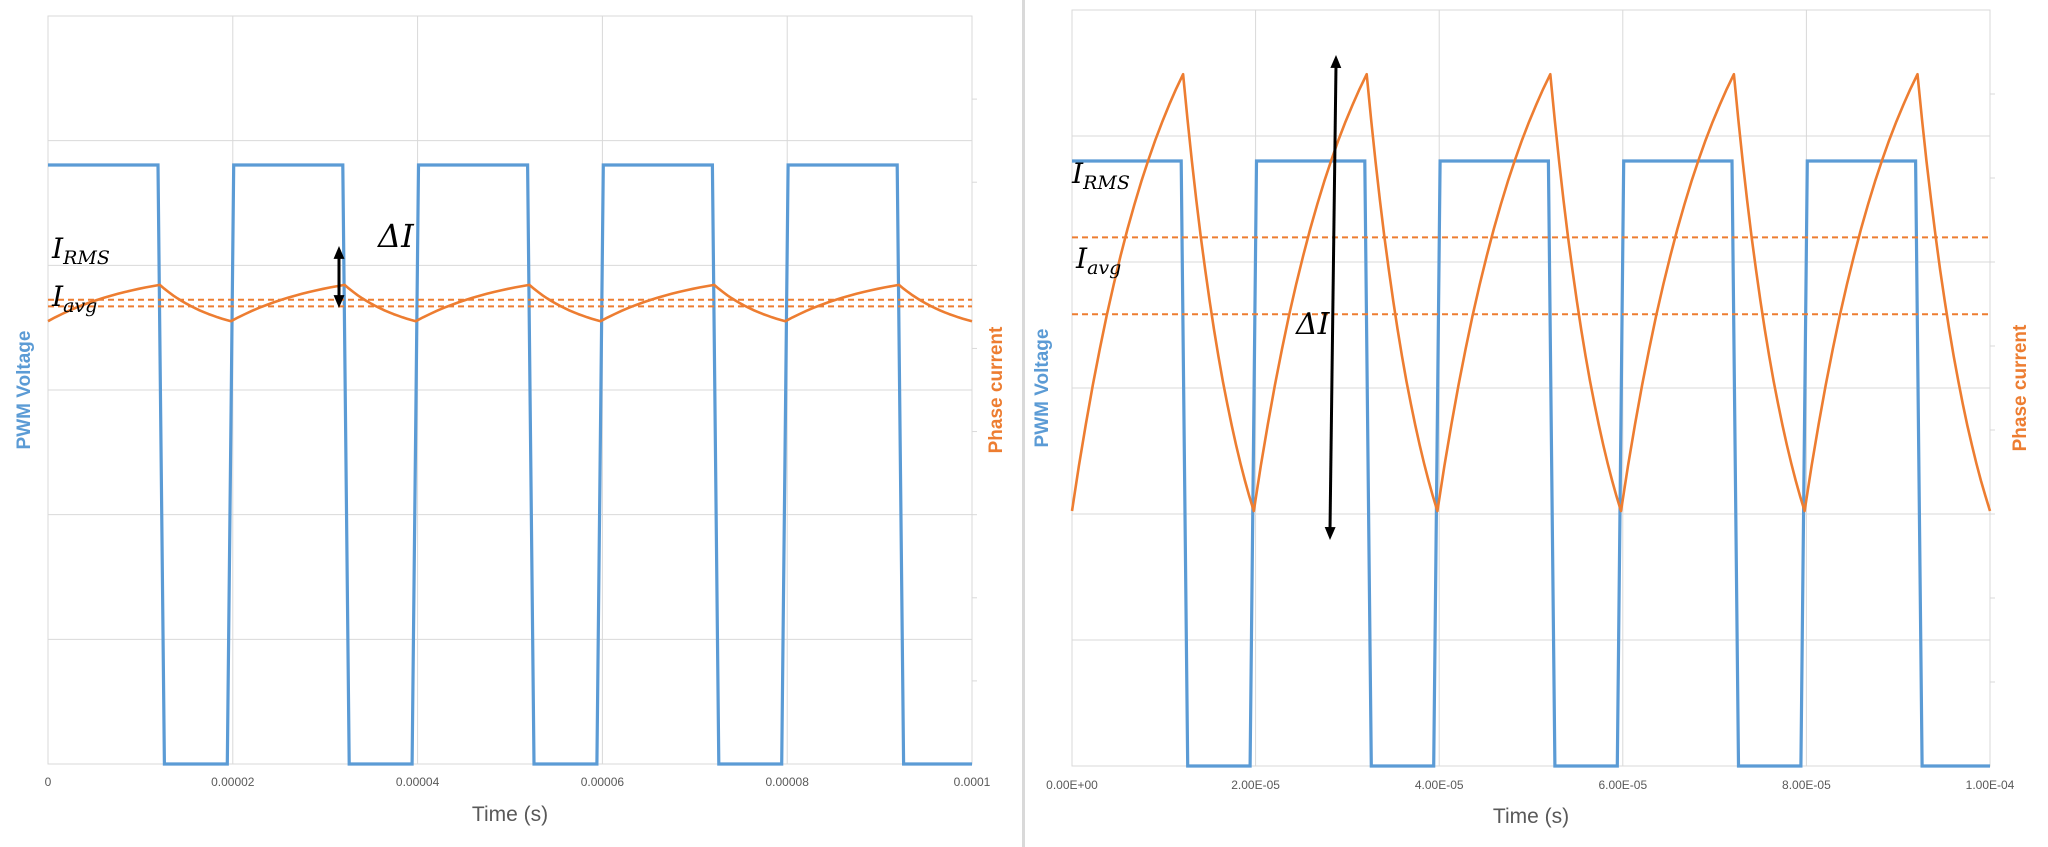  I want to click on x-tick-label: 0.0001, so click(972, 782).